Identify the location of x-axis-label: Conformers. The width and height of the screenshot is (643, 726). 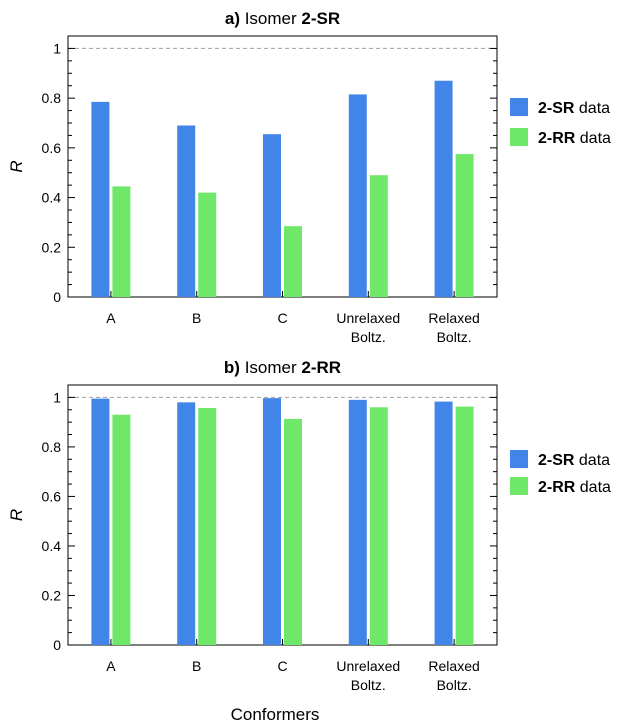
(275, 714).